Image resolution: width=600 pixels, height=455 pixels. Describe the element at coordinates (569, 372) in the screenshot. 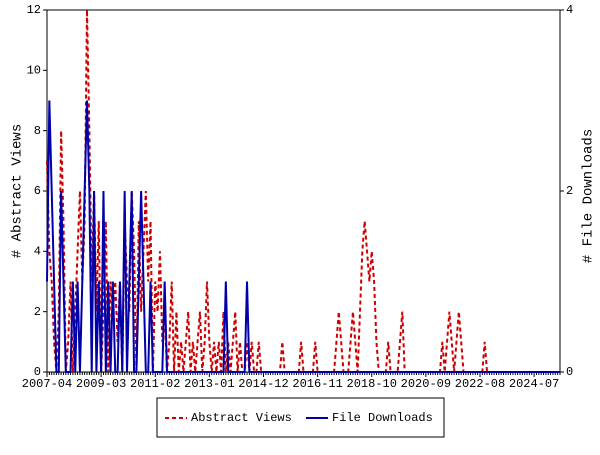

I see `y2-tick-label: 0` at that location.